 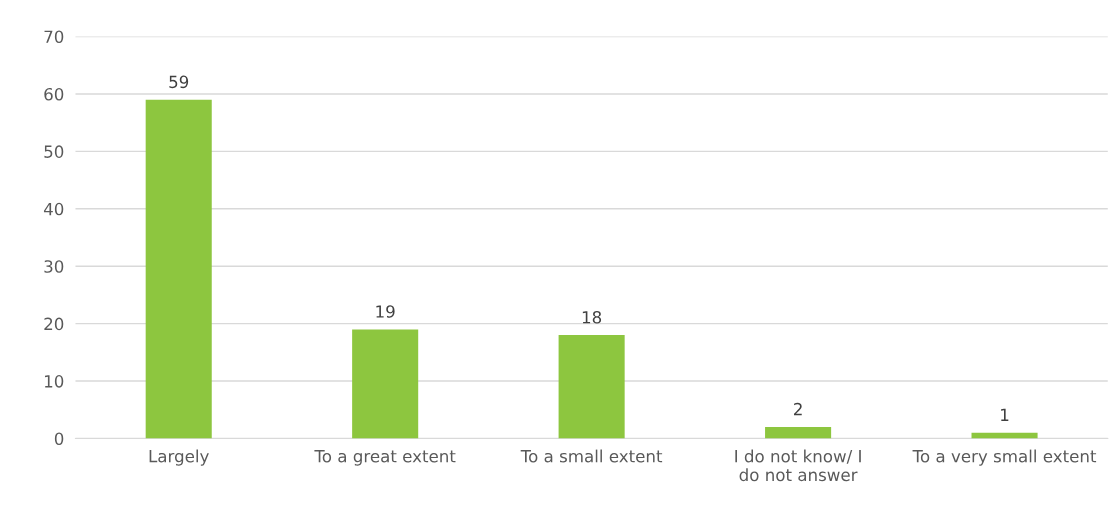 What do you see at coordinates (798, 409) in the screenshot?
I see `data-label: 2` at bounding box center [798, 409].